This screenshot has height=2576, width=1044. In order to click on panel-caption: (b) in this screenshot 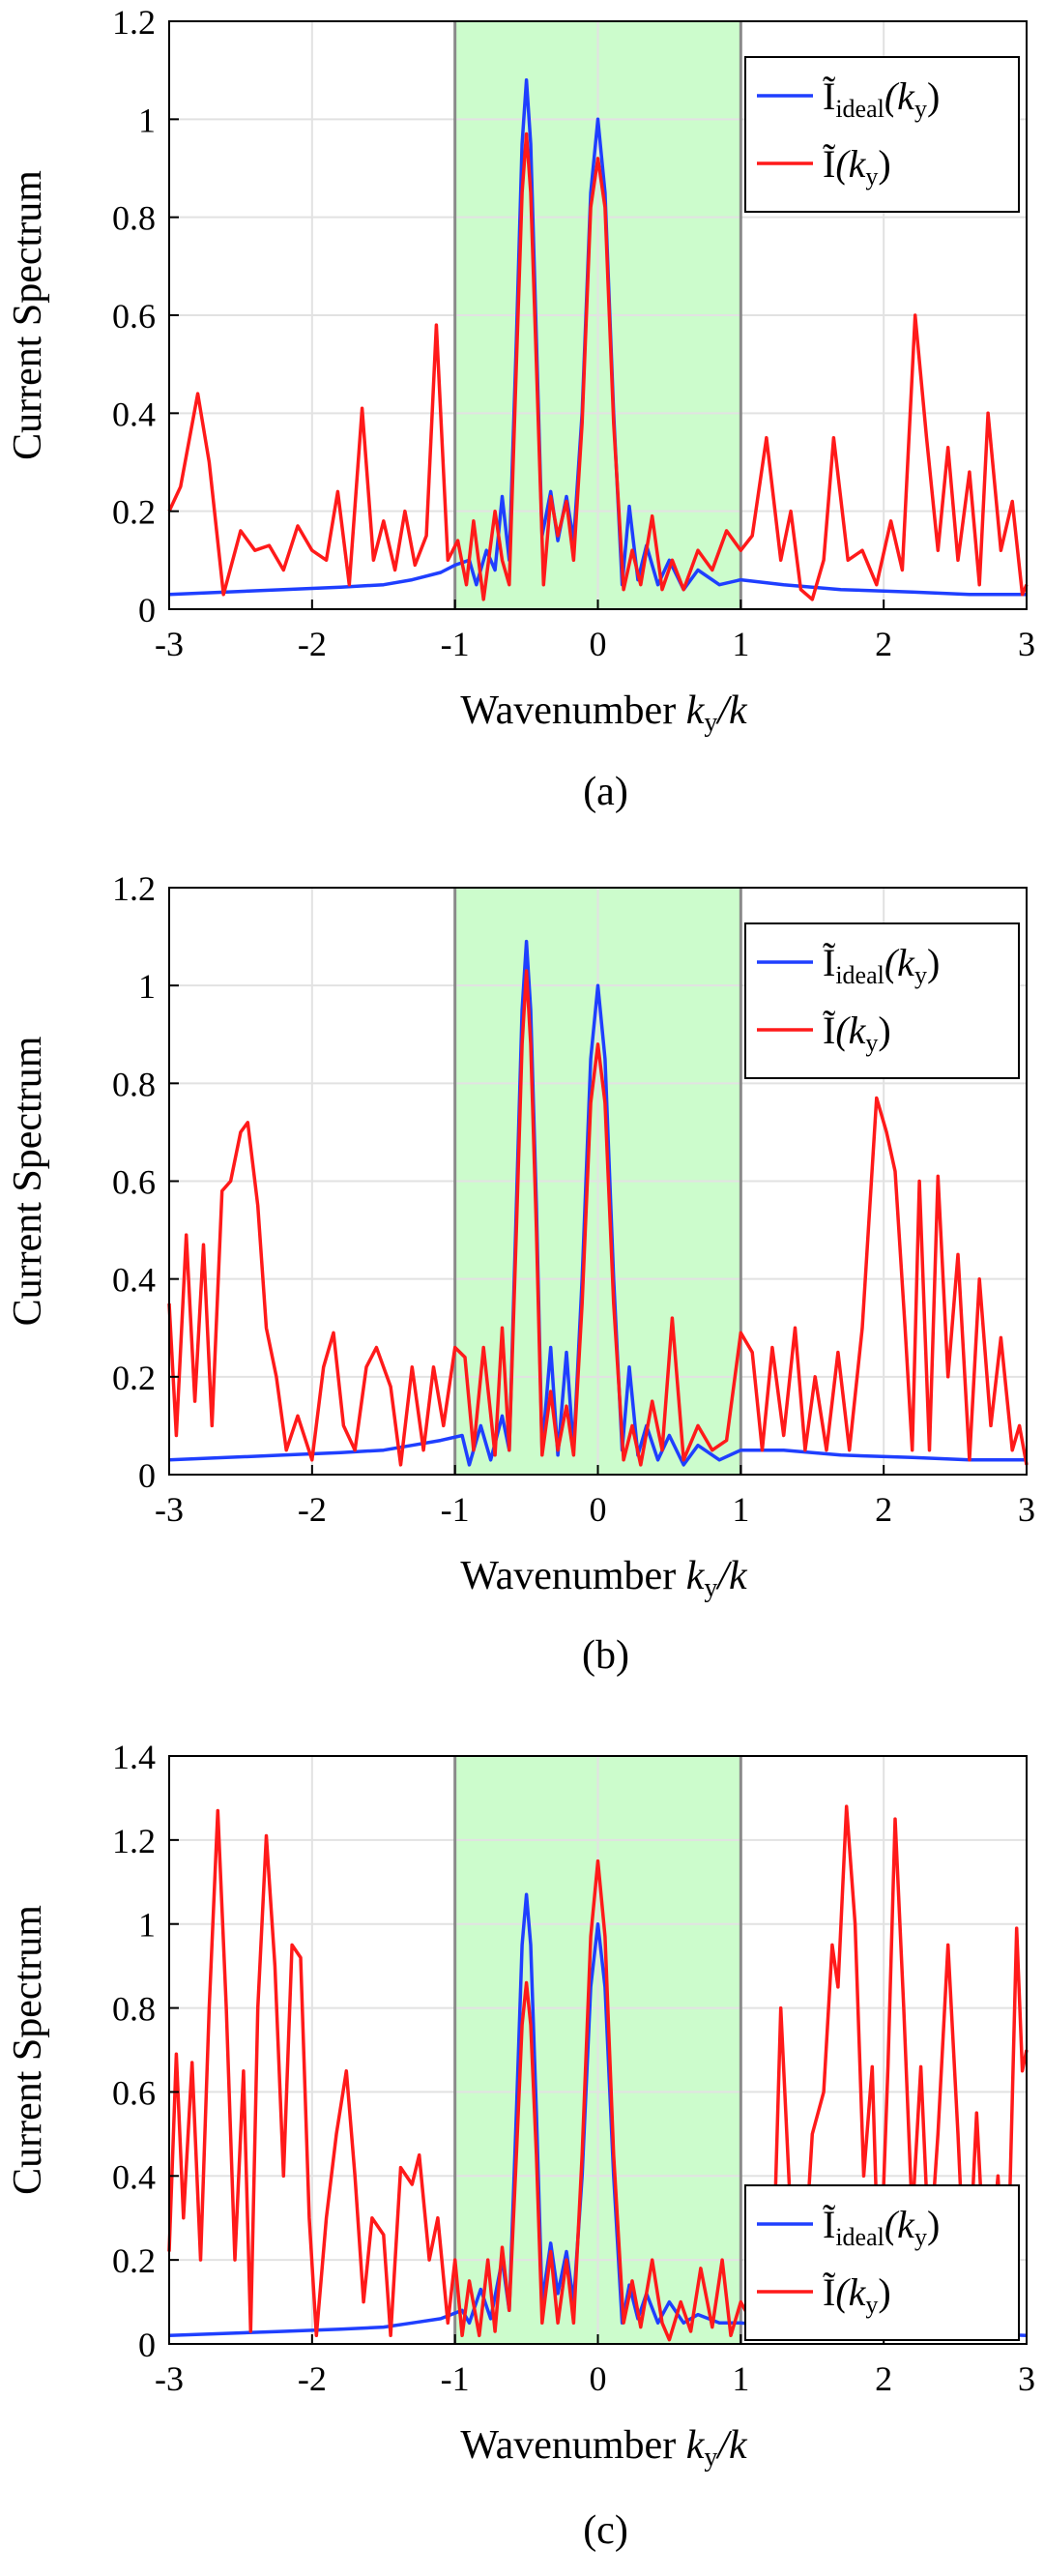, I will do `click(606, 1655)`.